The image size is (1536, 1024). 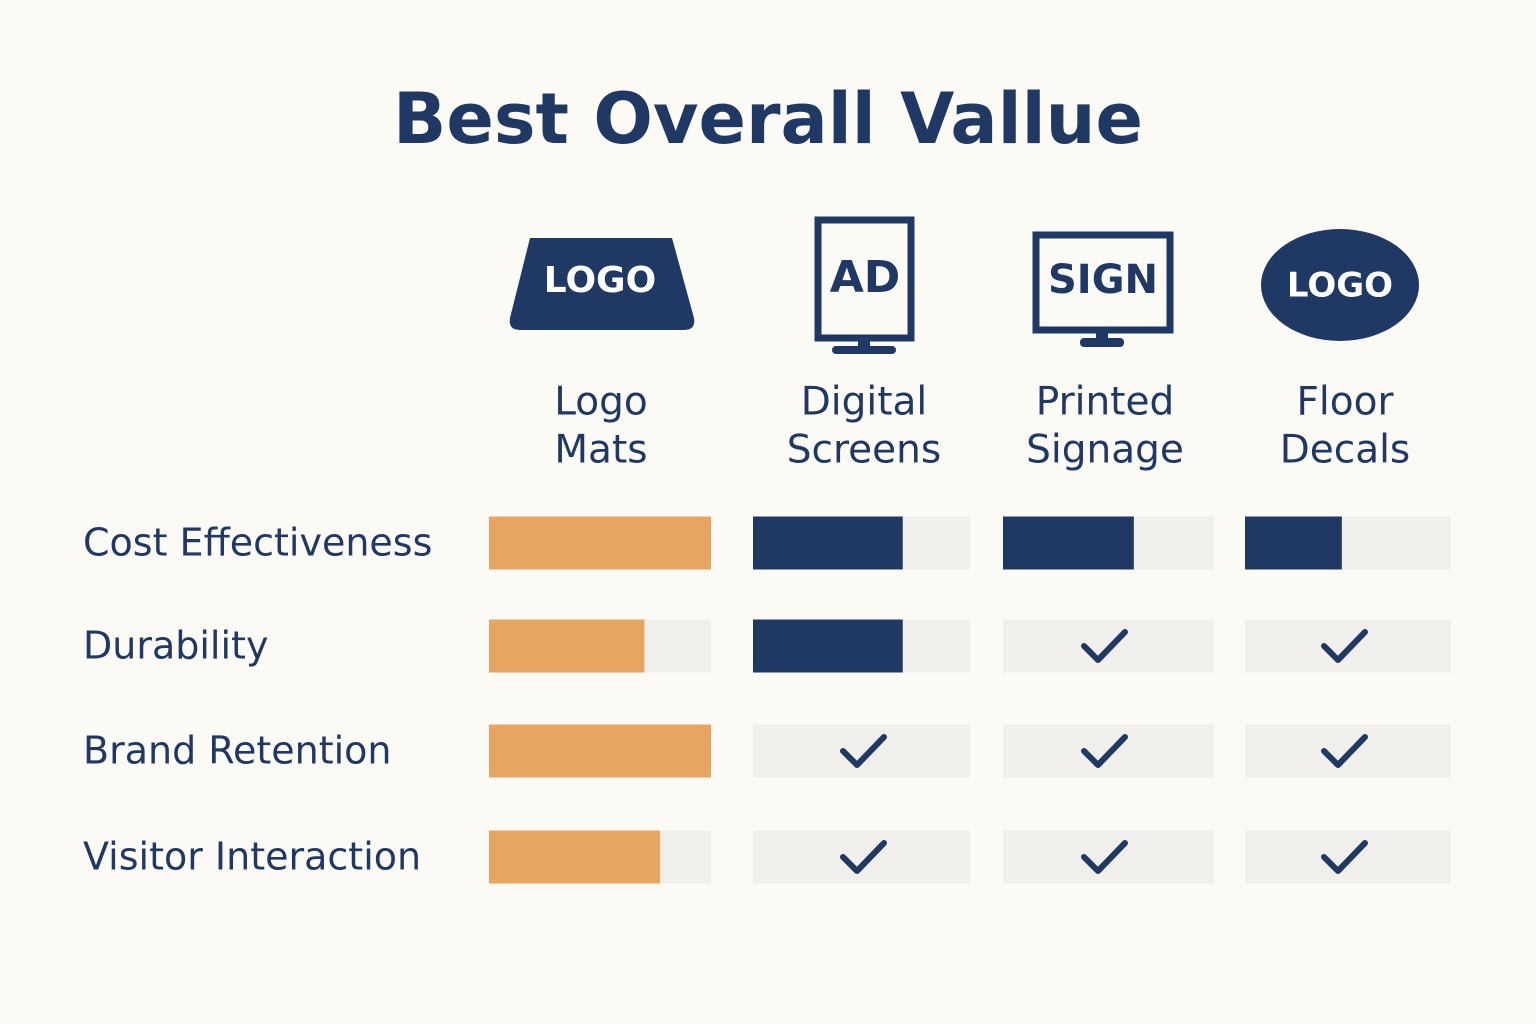 What do you see at coordinates (1103, 280) in the screenshot?
I see `icon-text: SIGN` at bounding box center [1103, 280].